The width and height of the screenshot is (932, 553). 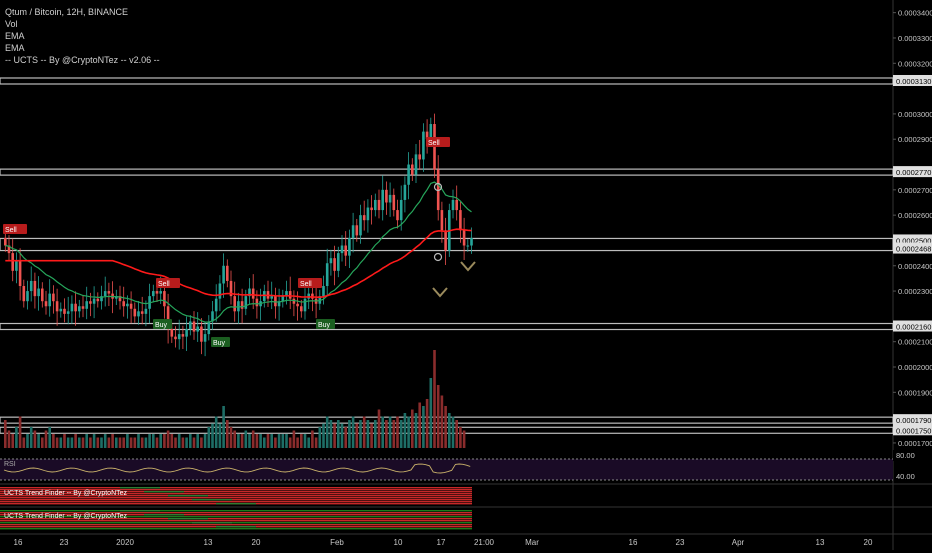 What do you see at coordinates (162, 324) in the screenshot?
I see `buy-signal-badge: Buy` at bounding box center [162, 324].